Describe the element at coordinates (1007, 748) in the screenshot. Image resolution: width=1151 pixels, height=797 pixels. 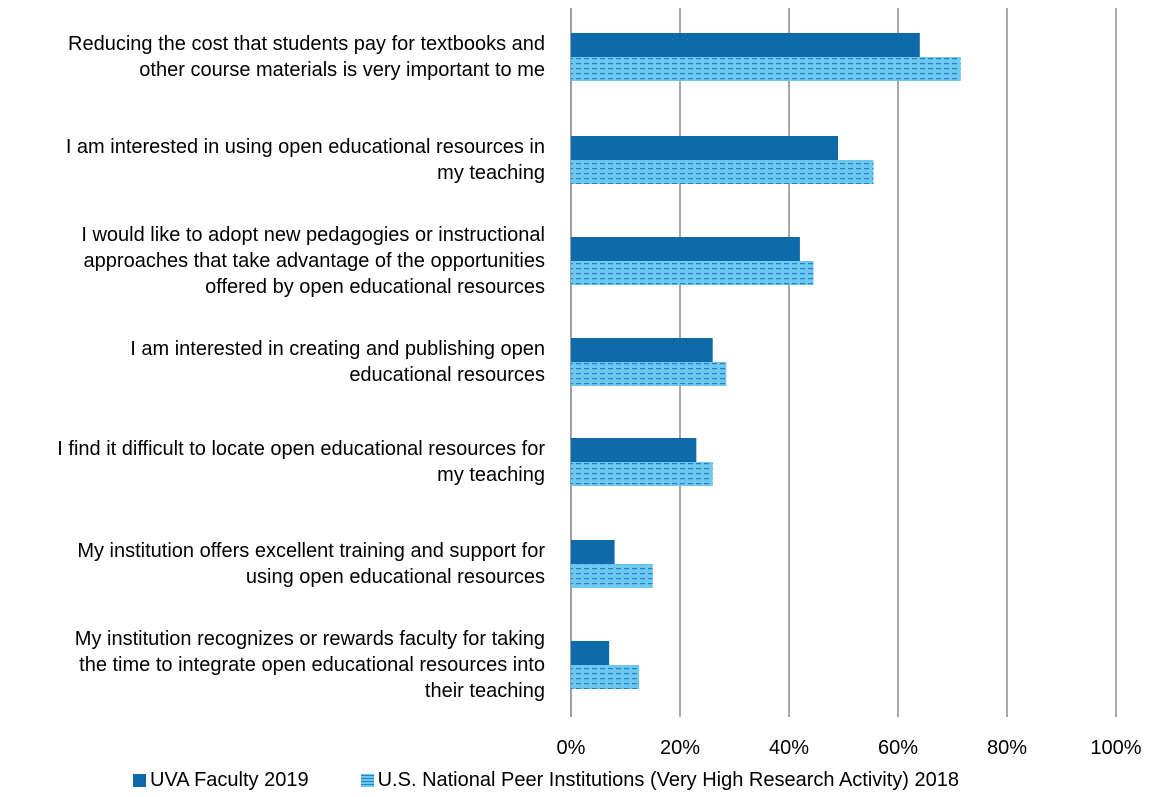
I see `x-tick-label-80: 80%` at that location.